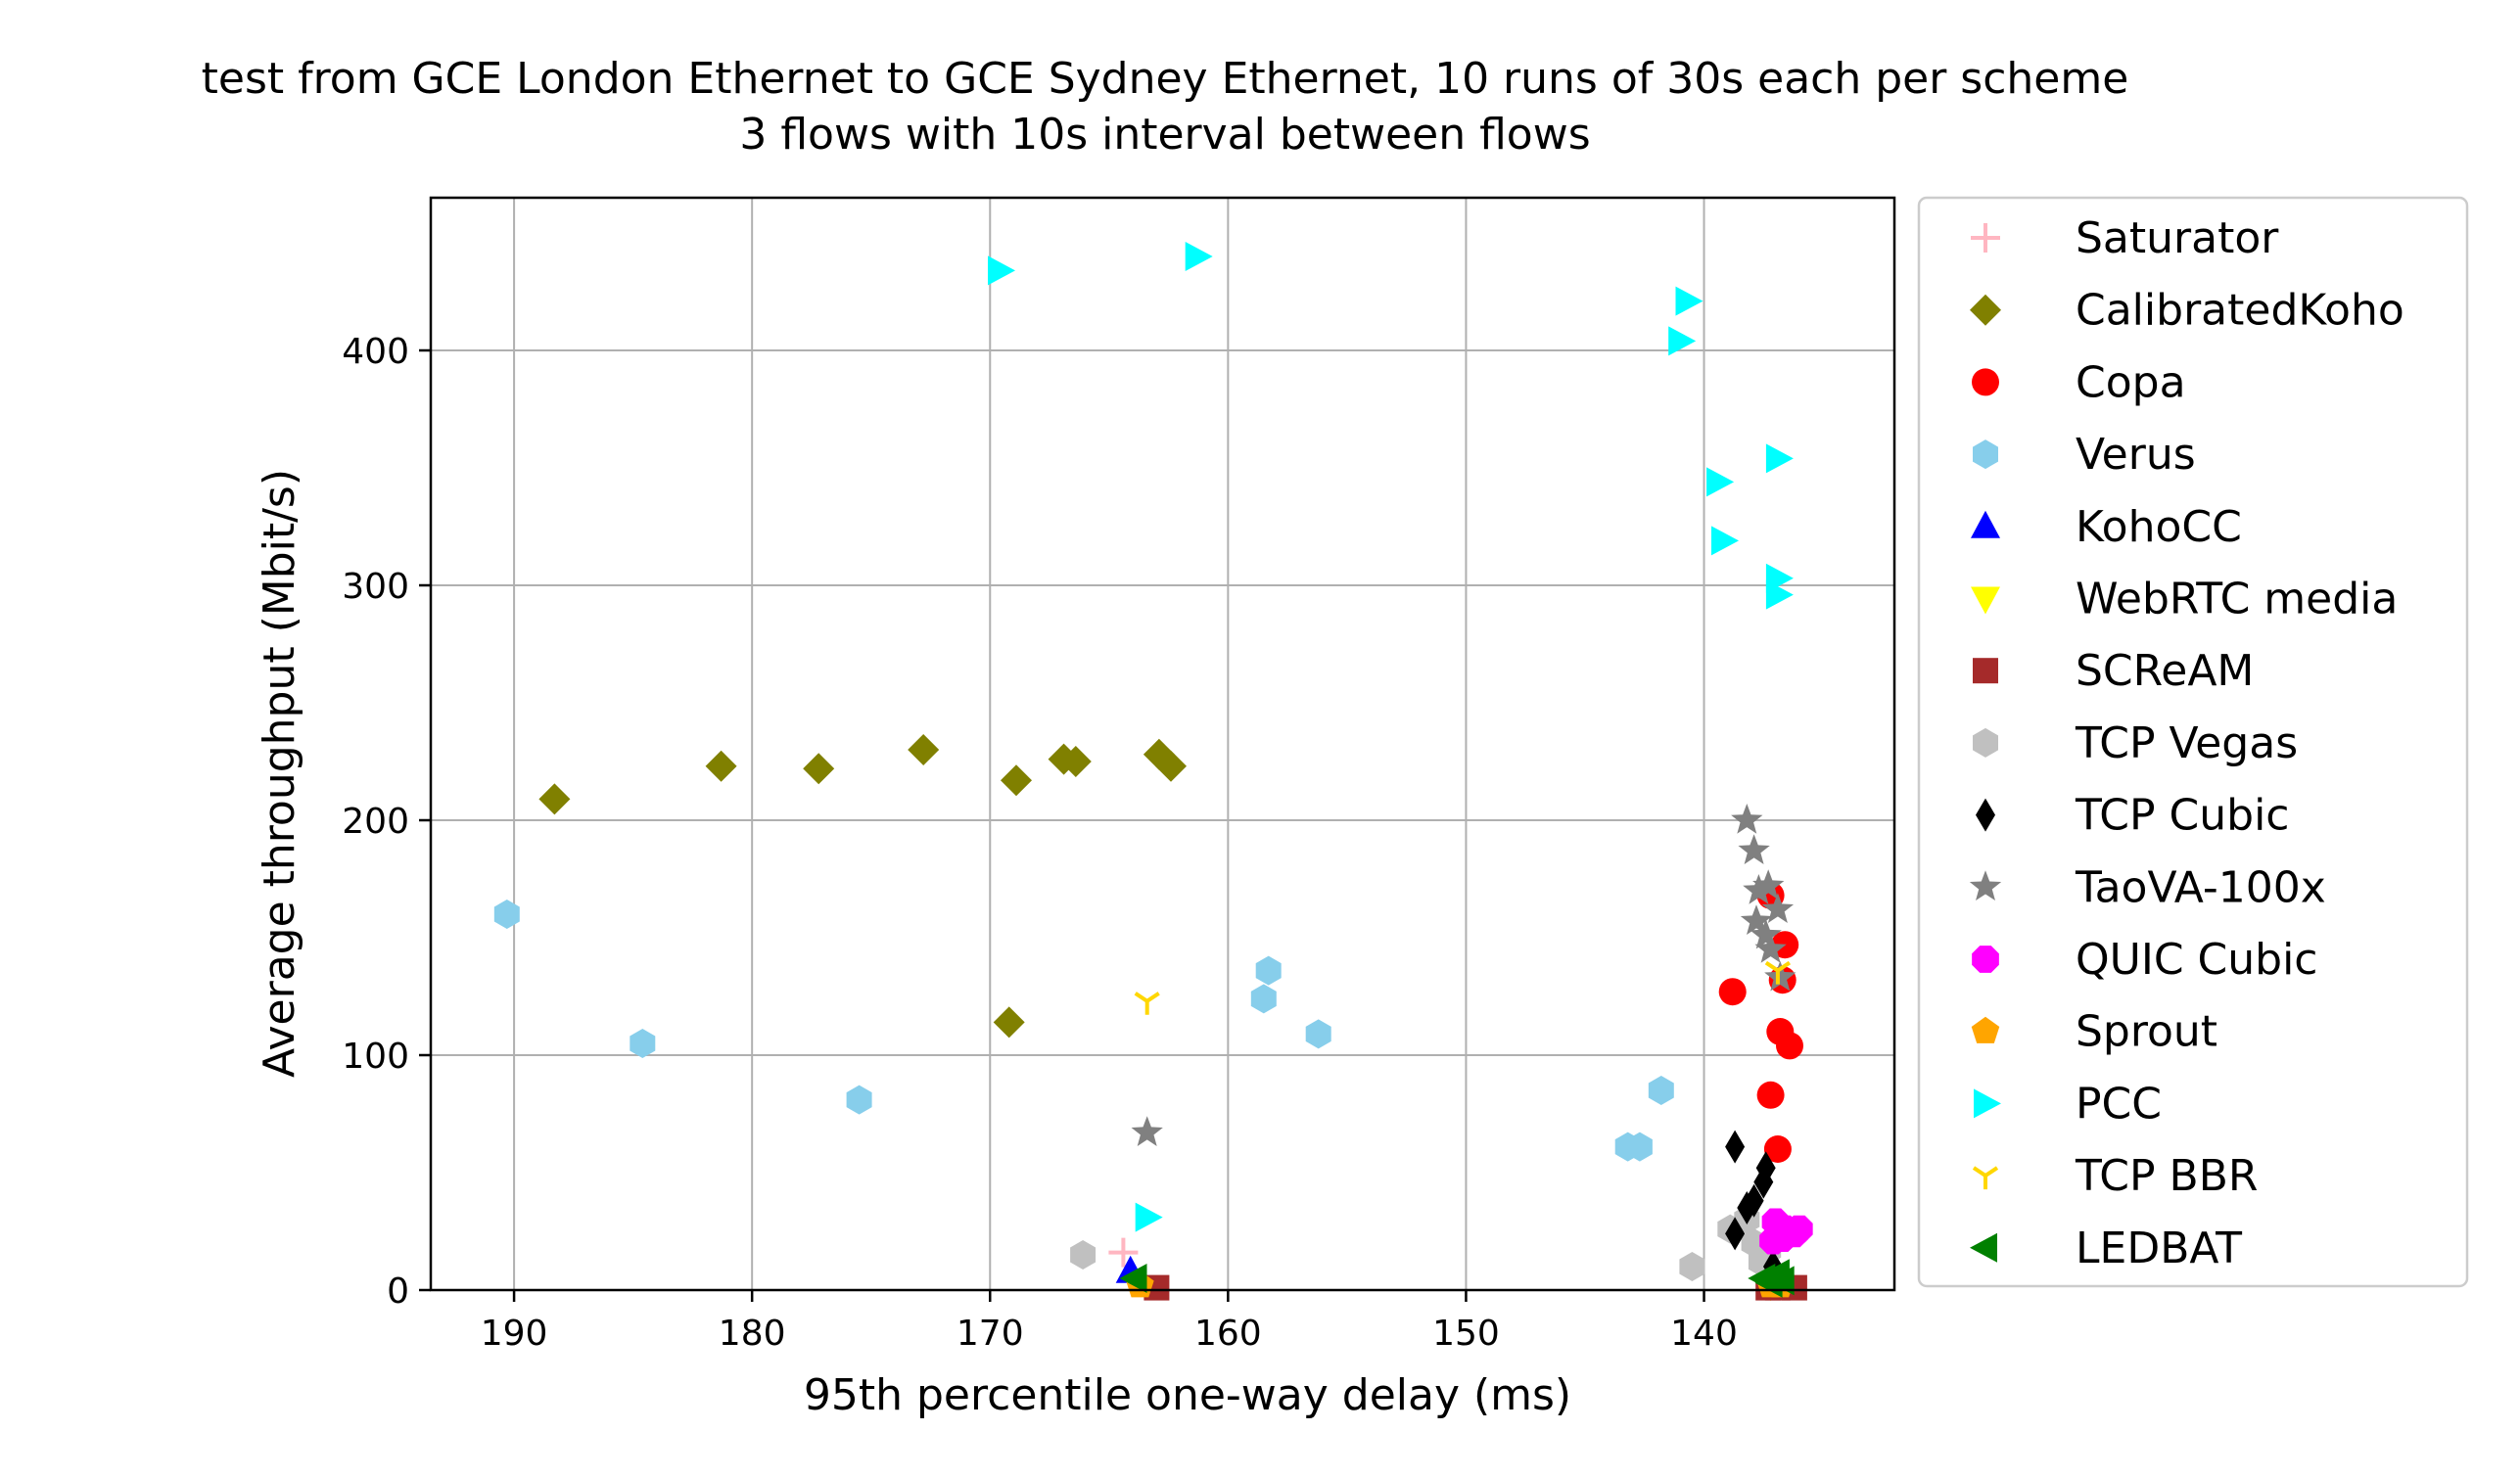 The width and height of the screenshot is (2520, 1478). I want to click on legend-label-saturator: Saturator, so click(2177, 238).